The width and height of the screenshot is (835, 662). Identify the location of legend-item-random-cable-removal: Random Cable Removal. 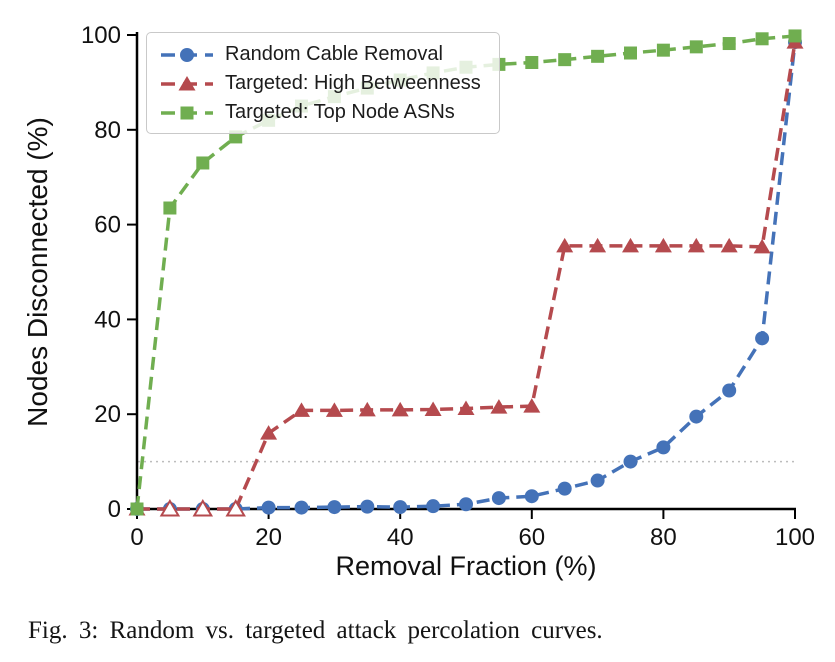
(320, 54).